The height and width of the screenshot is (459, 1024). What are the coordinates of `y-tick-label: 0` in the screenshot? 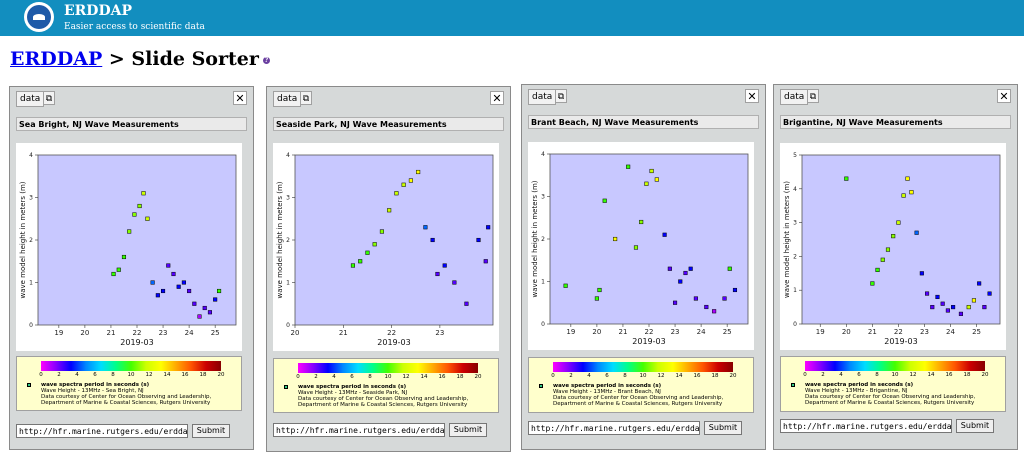 It's located at (288, 325).